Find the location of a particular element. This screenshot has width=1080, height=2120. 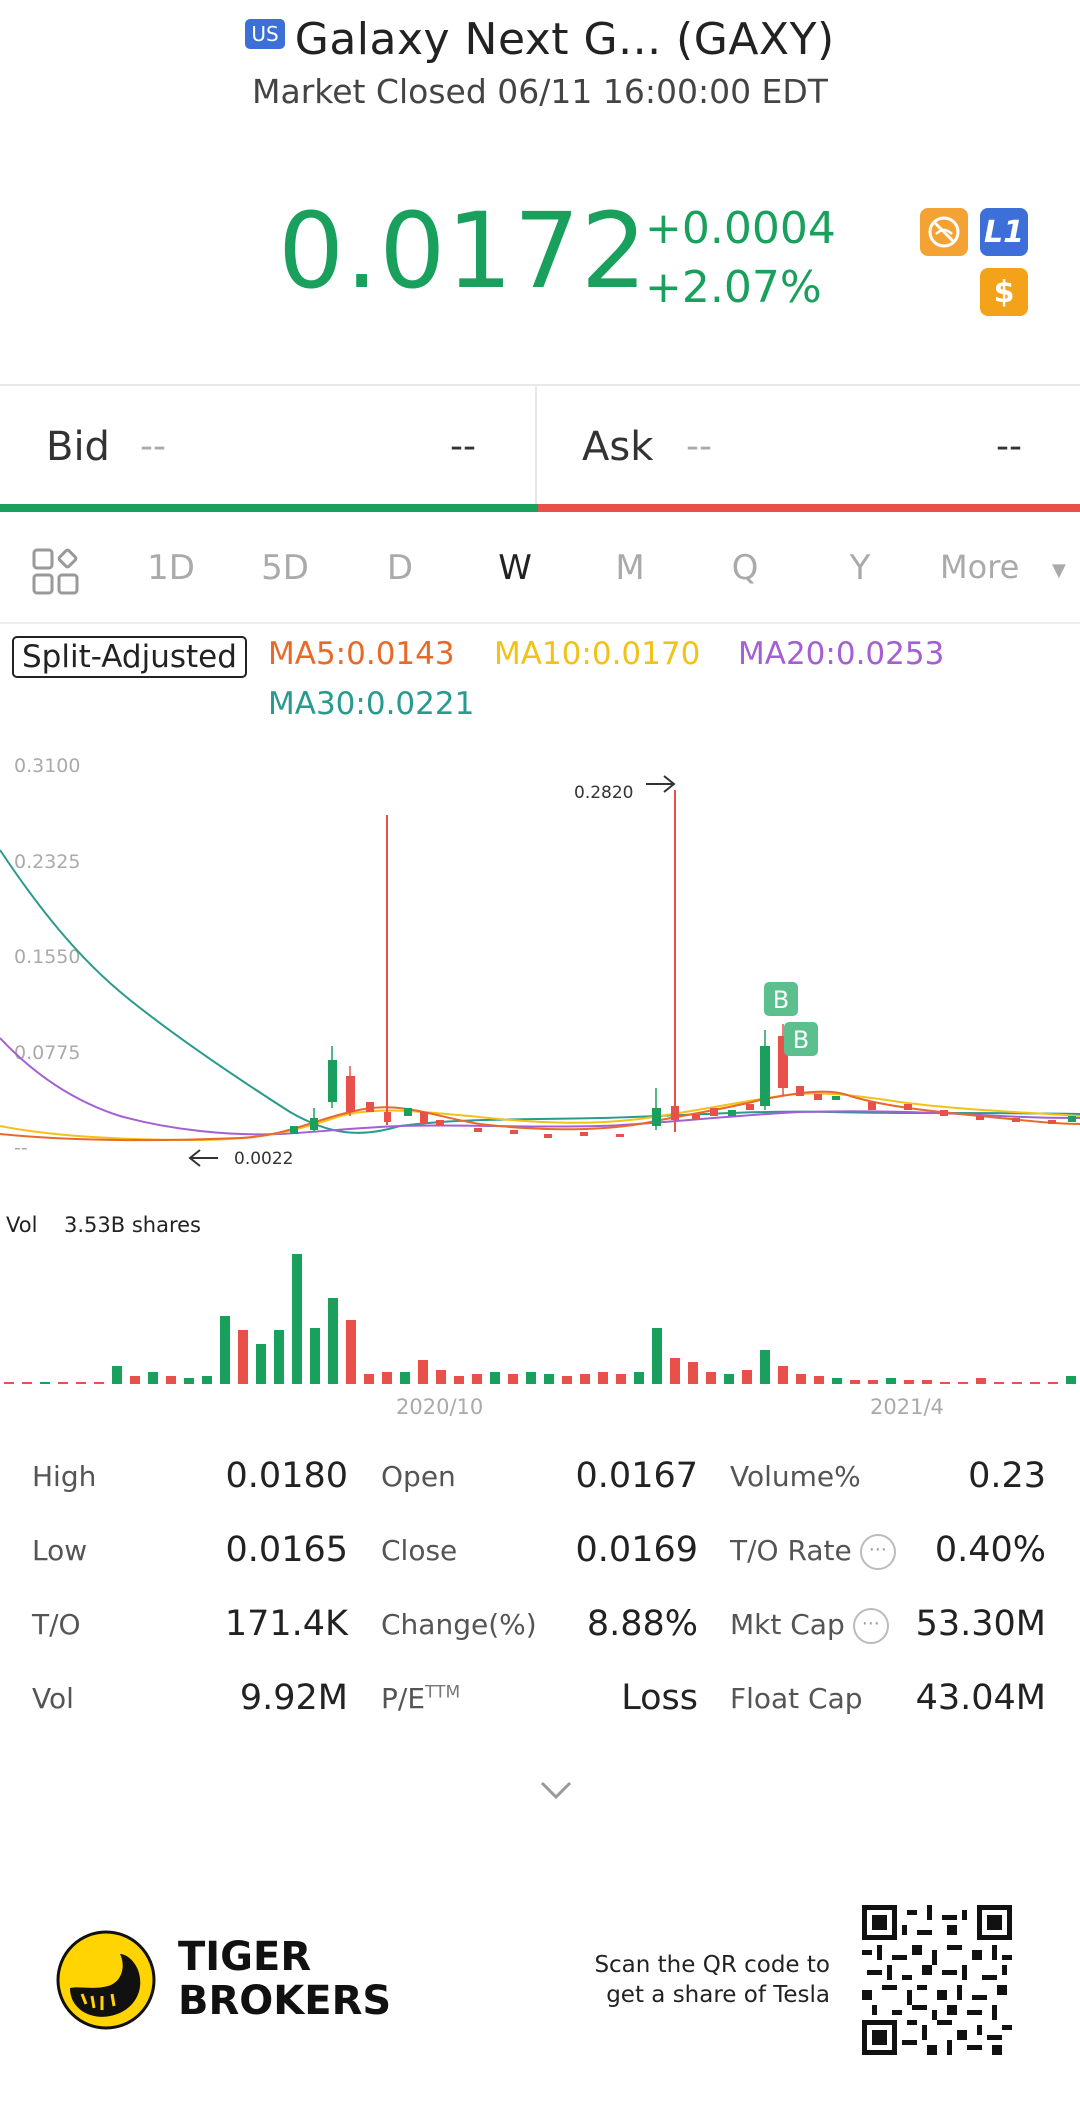

ma30-legend: MA30:0.0221 is located at coordinates (371, 704).